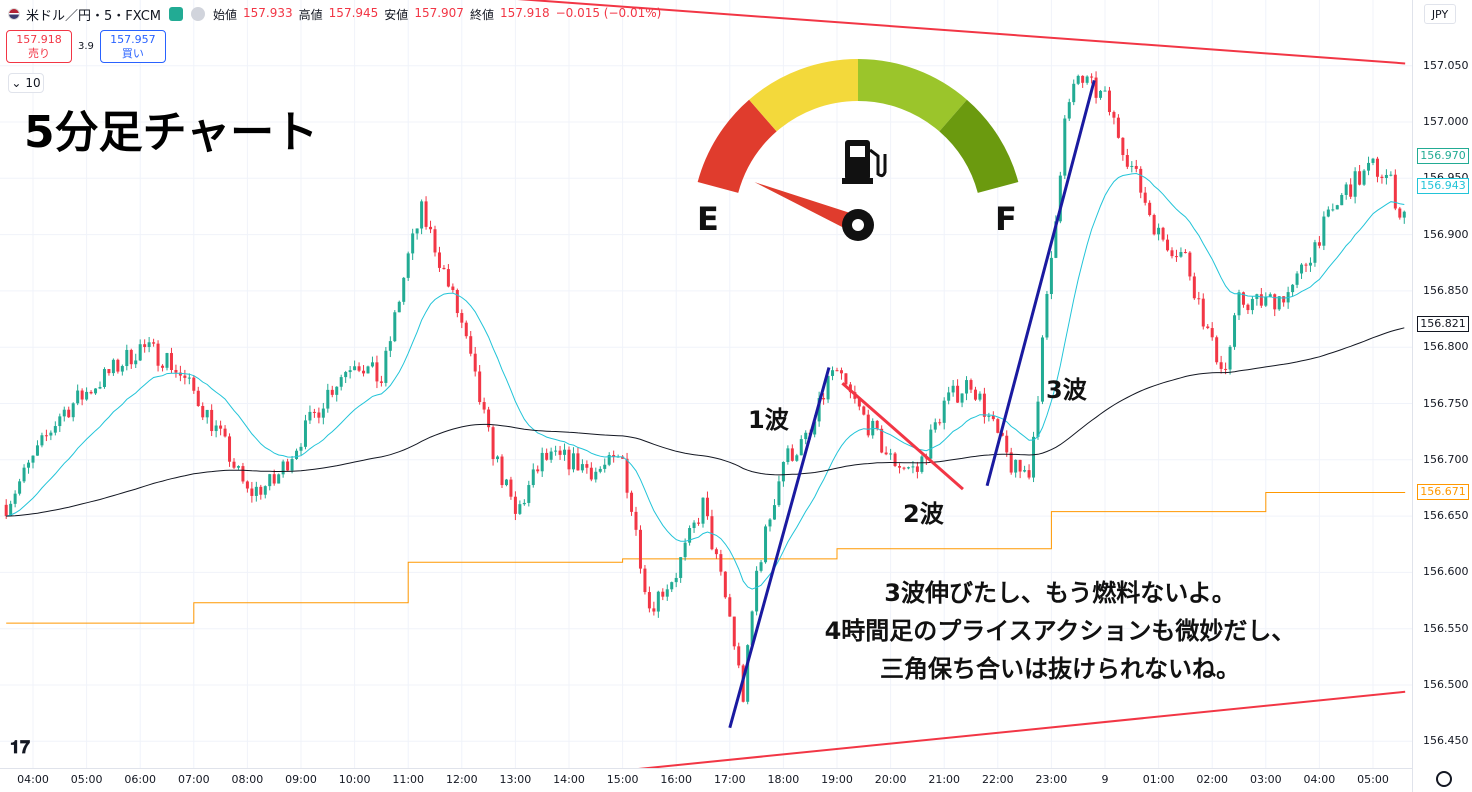  Describe the element at coordinates (140, 779) in the screenshot. I see `x-tick-label: 06:00` at that location.